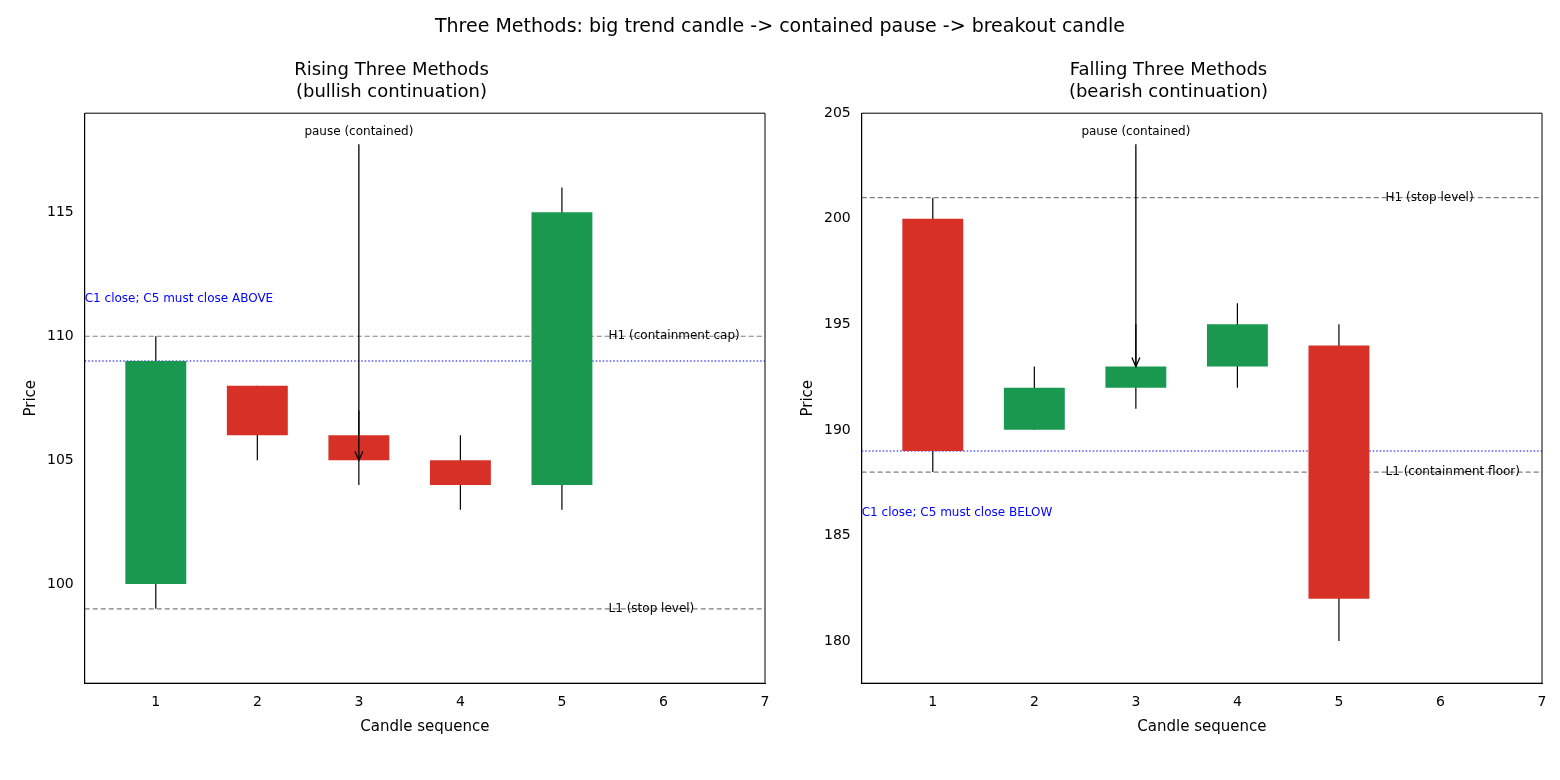 The image size is (1560, 780). Describe the element at coordinates (60, 334) in the screenshot. I see `y-tick-label: 110` at that location.